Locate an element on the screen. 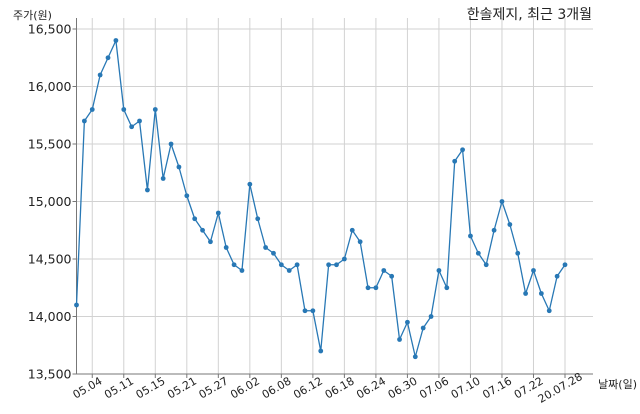 This screenshot has height=414, width=640. y-tick-label: 14,000 is located at coordinates (50, 316).